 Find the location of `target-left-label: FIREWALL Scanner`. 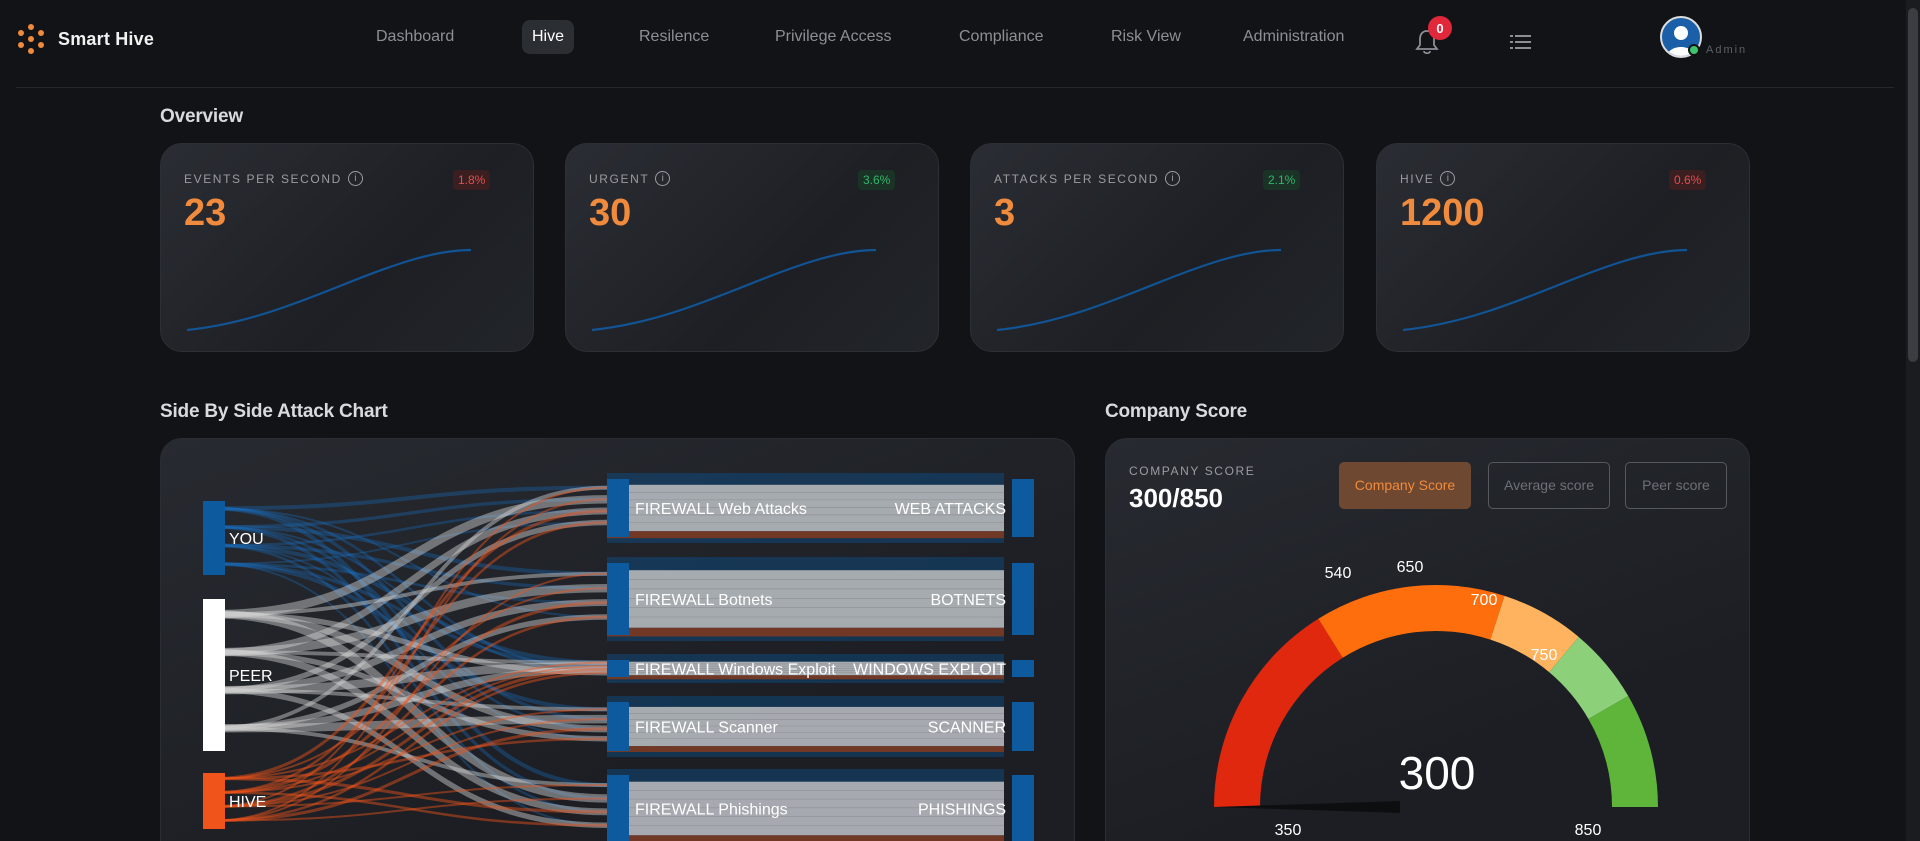

target-left-label: FIREWALL Scanner is located at coordinates (707, 728).